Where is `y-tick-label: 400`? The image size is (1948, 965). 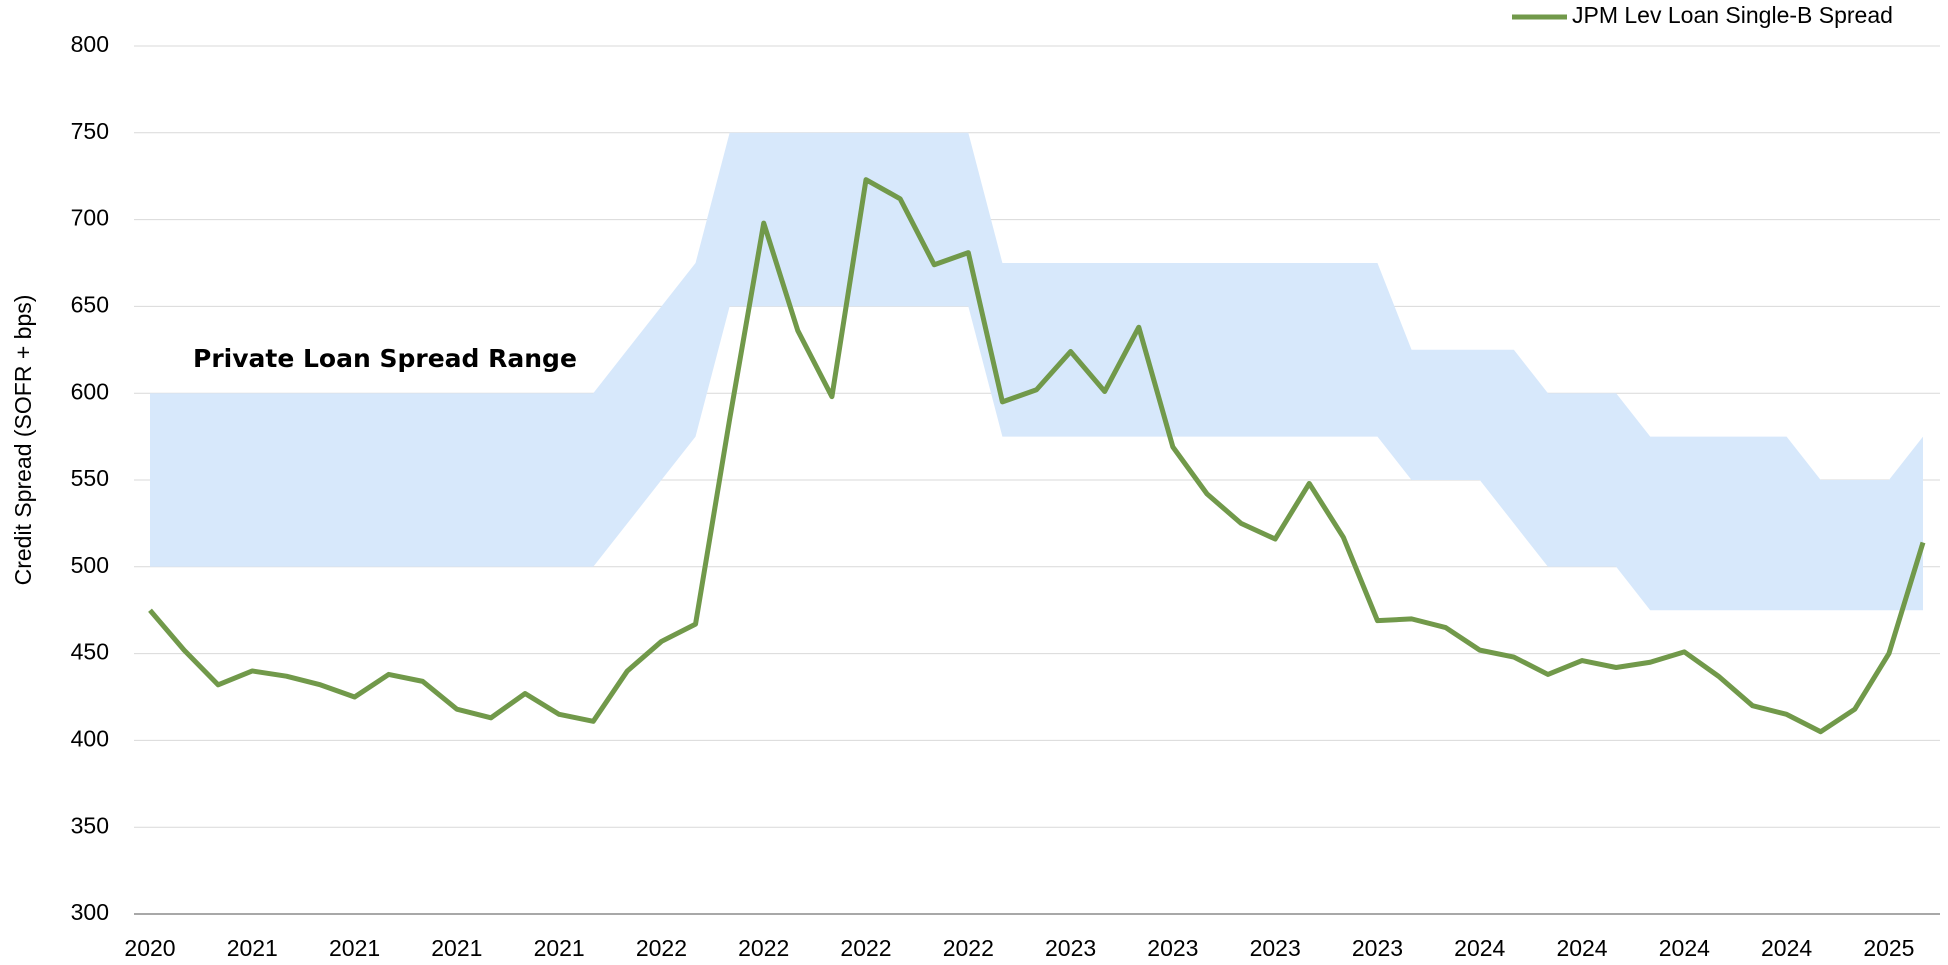 y-tick-label: 400 is located at coordinates (90, 738).